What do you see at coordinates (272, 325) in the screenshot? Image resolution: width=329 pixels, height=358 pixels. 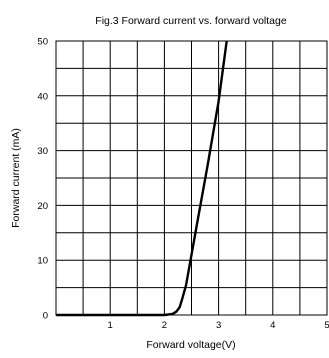 I see `x-tick-label: 4` at bounding box center [272, 325].